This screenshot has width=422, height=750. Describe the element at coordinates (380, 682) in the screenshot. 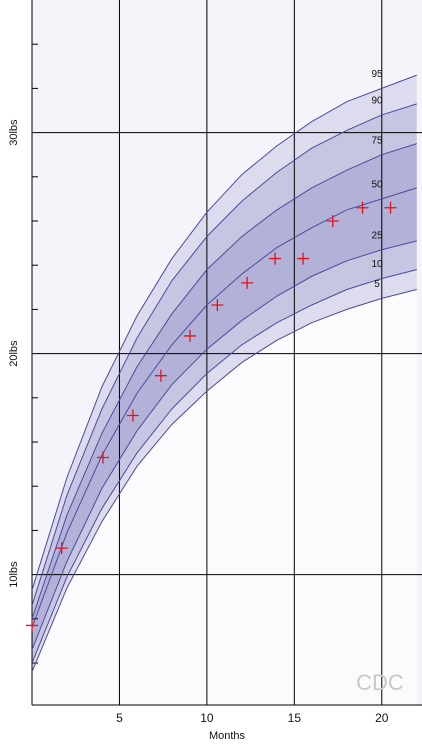

I see `watermark: CDC` at that location.